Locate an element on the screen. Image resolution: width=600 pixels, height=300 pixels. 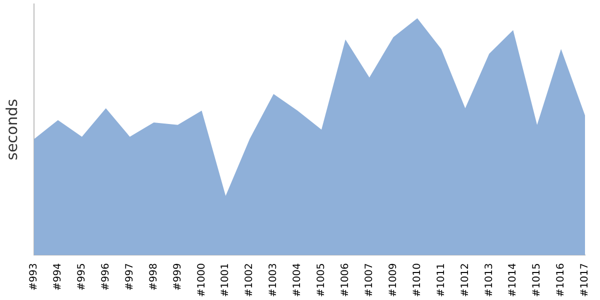
x-tick-label: #1005 is located at coordinates (322, 280).